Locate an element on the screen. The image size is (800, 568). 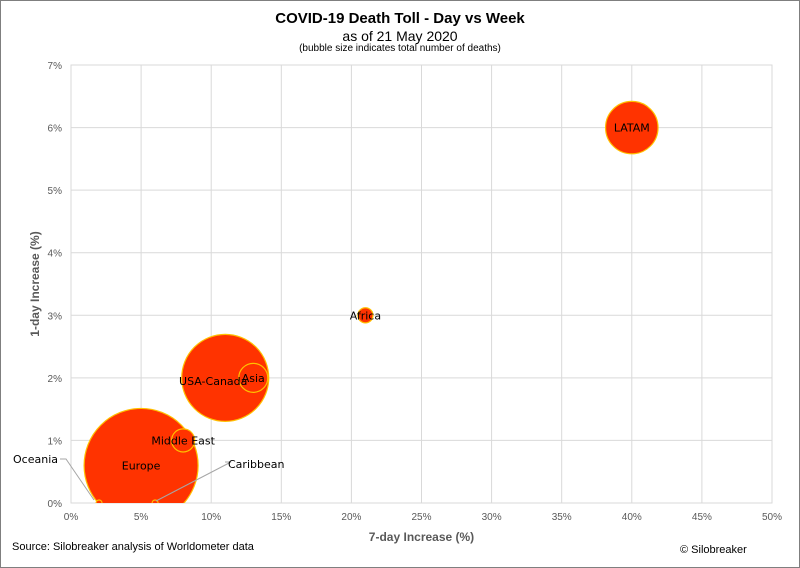
bubble-europe is located at coordinates (141, 455).